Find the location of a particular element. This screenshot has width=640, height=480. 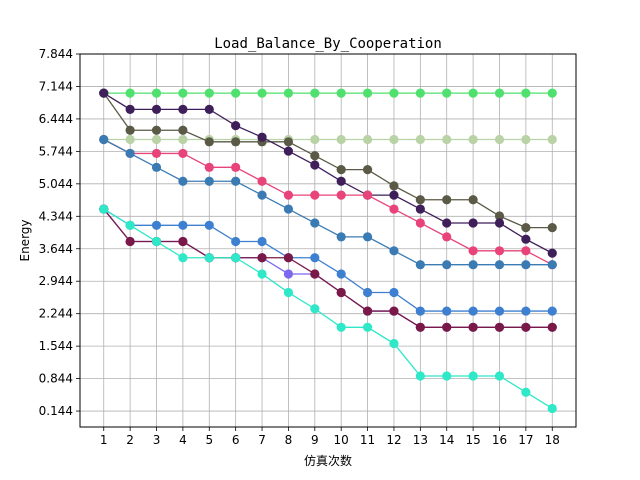

x-tick-label: 2 is located at coordinates (130, 440).